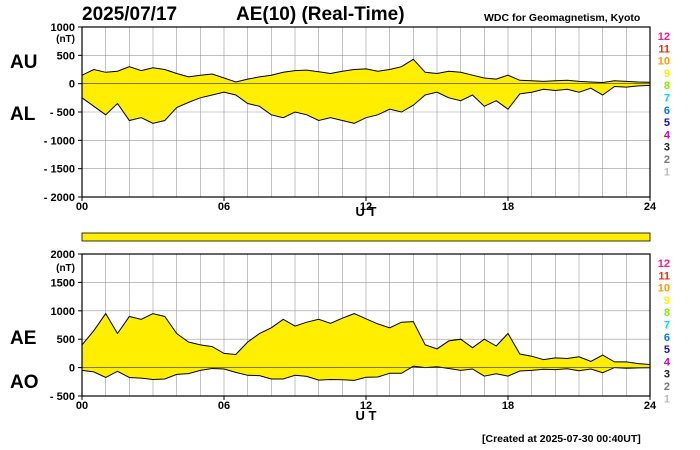 This screenshot has height=450, width=700. Describe the element at coordinates (320, 14) in the screenshot. I see `index-title: AE(10) (Real-Time)` at that location.